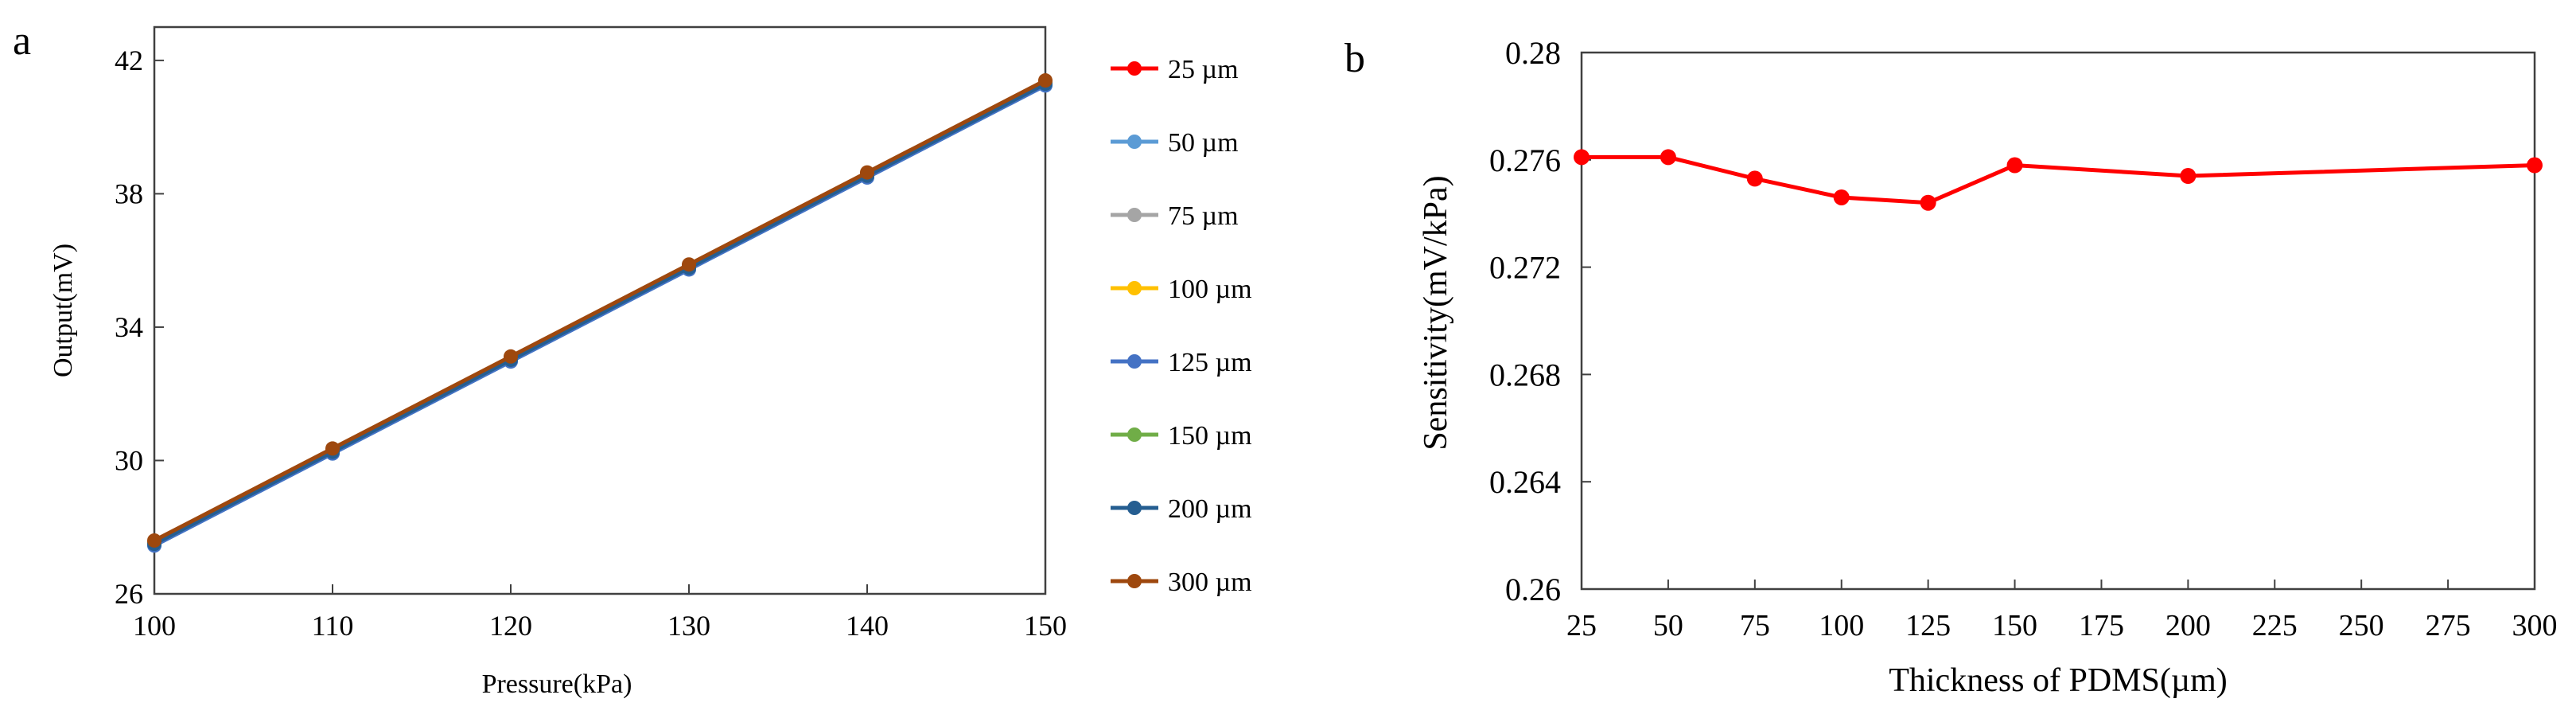 Image resolution: width=2576 pixels, height=726 pixels. I want to click on chart-a-legend-label: 25 µm, so click(1204, 69).